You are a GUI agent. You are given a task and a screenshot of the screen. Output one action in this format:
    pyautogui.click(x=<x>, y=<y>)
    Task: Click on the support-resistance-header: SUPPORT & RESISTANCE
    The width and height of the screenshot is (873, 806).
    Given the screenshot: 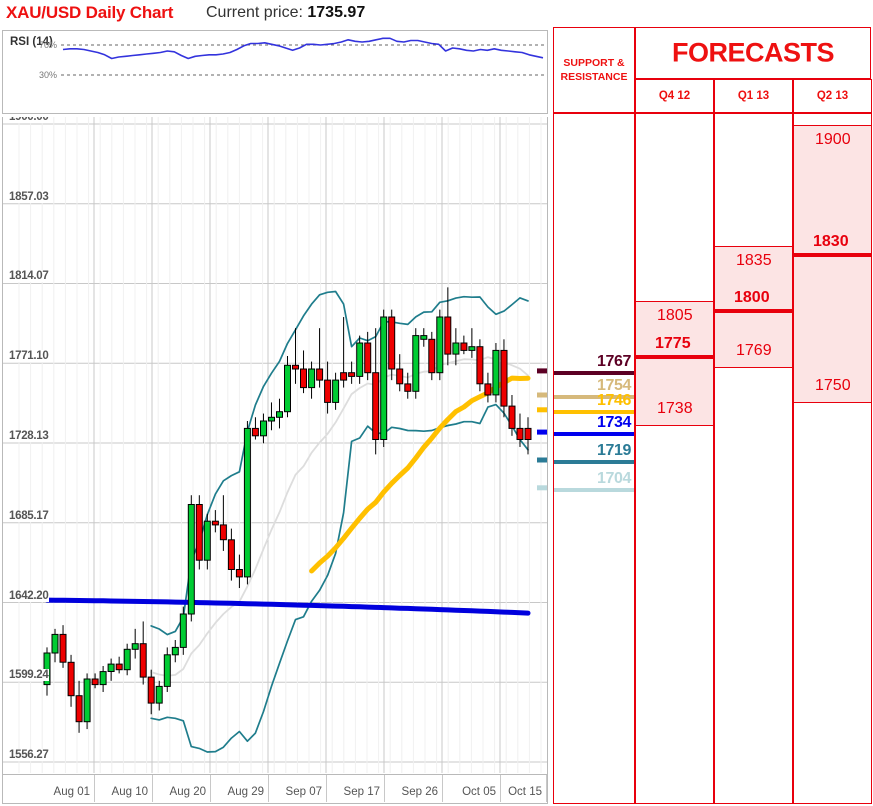 What is the action you would take?
    pyautogui.click(x=594, y=70)
    